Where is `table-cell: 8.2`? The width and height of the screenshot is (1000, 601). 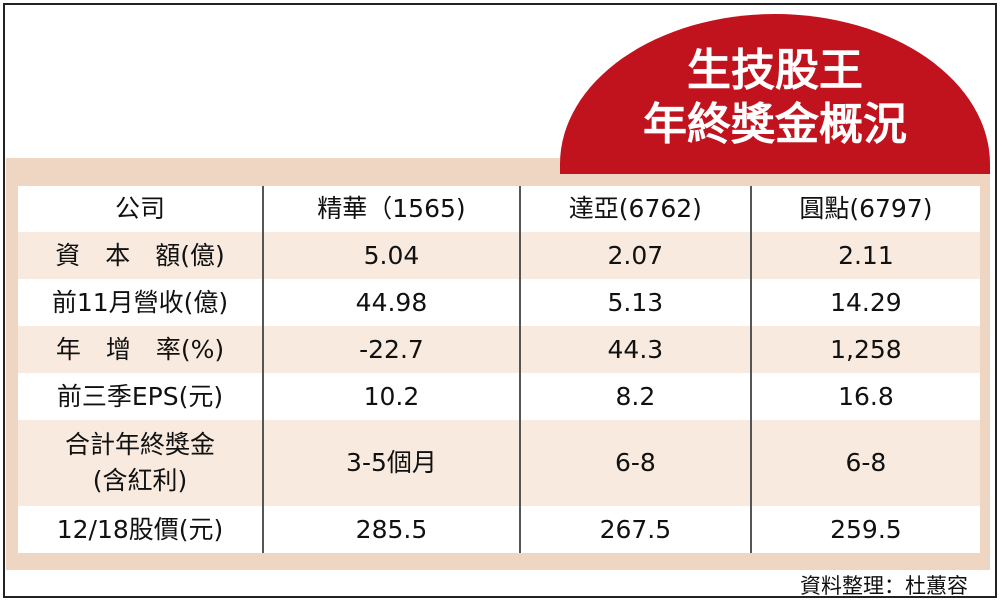 table-cell: 8.2 is located at coordinates (634, 396).